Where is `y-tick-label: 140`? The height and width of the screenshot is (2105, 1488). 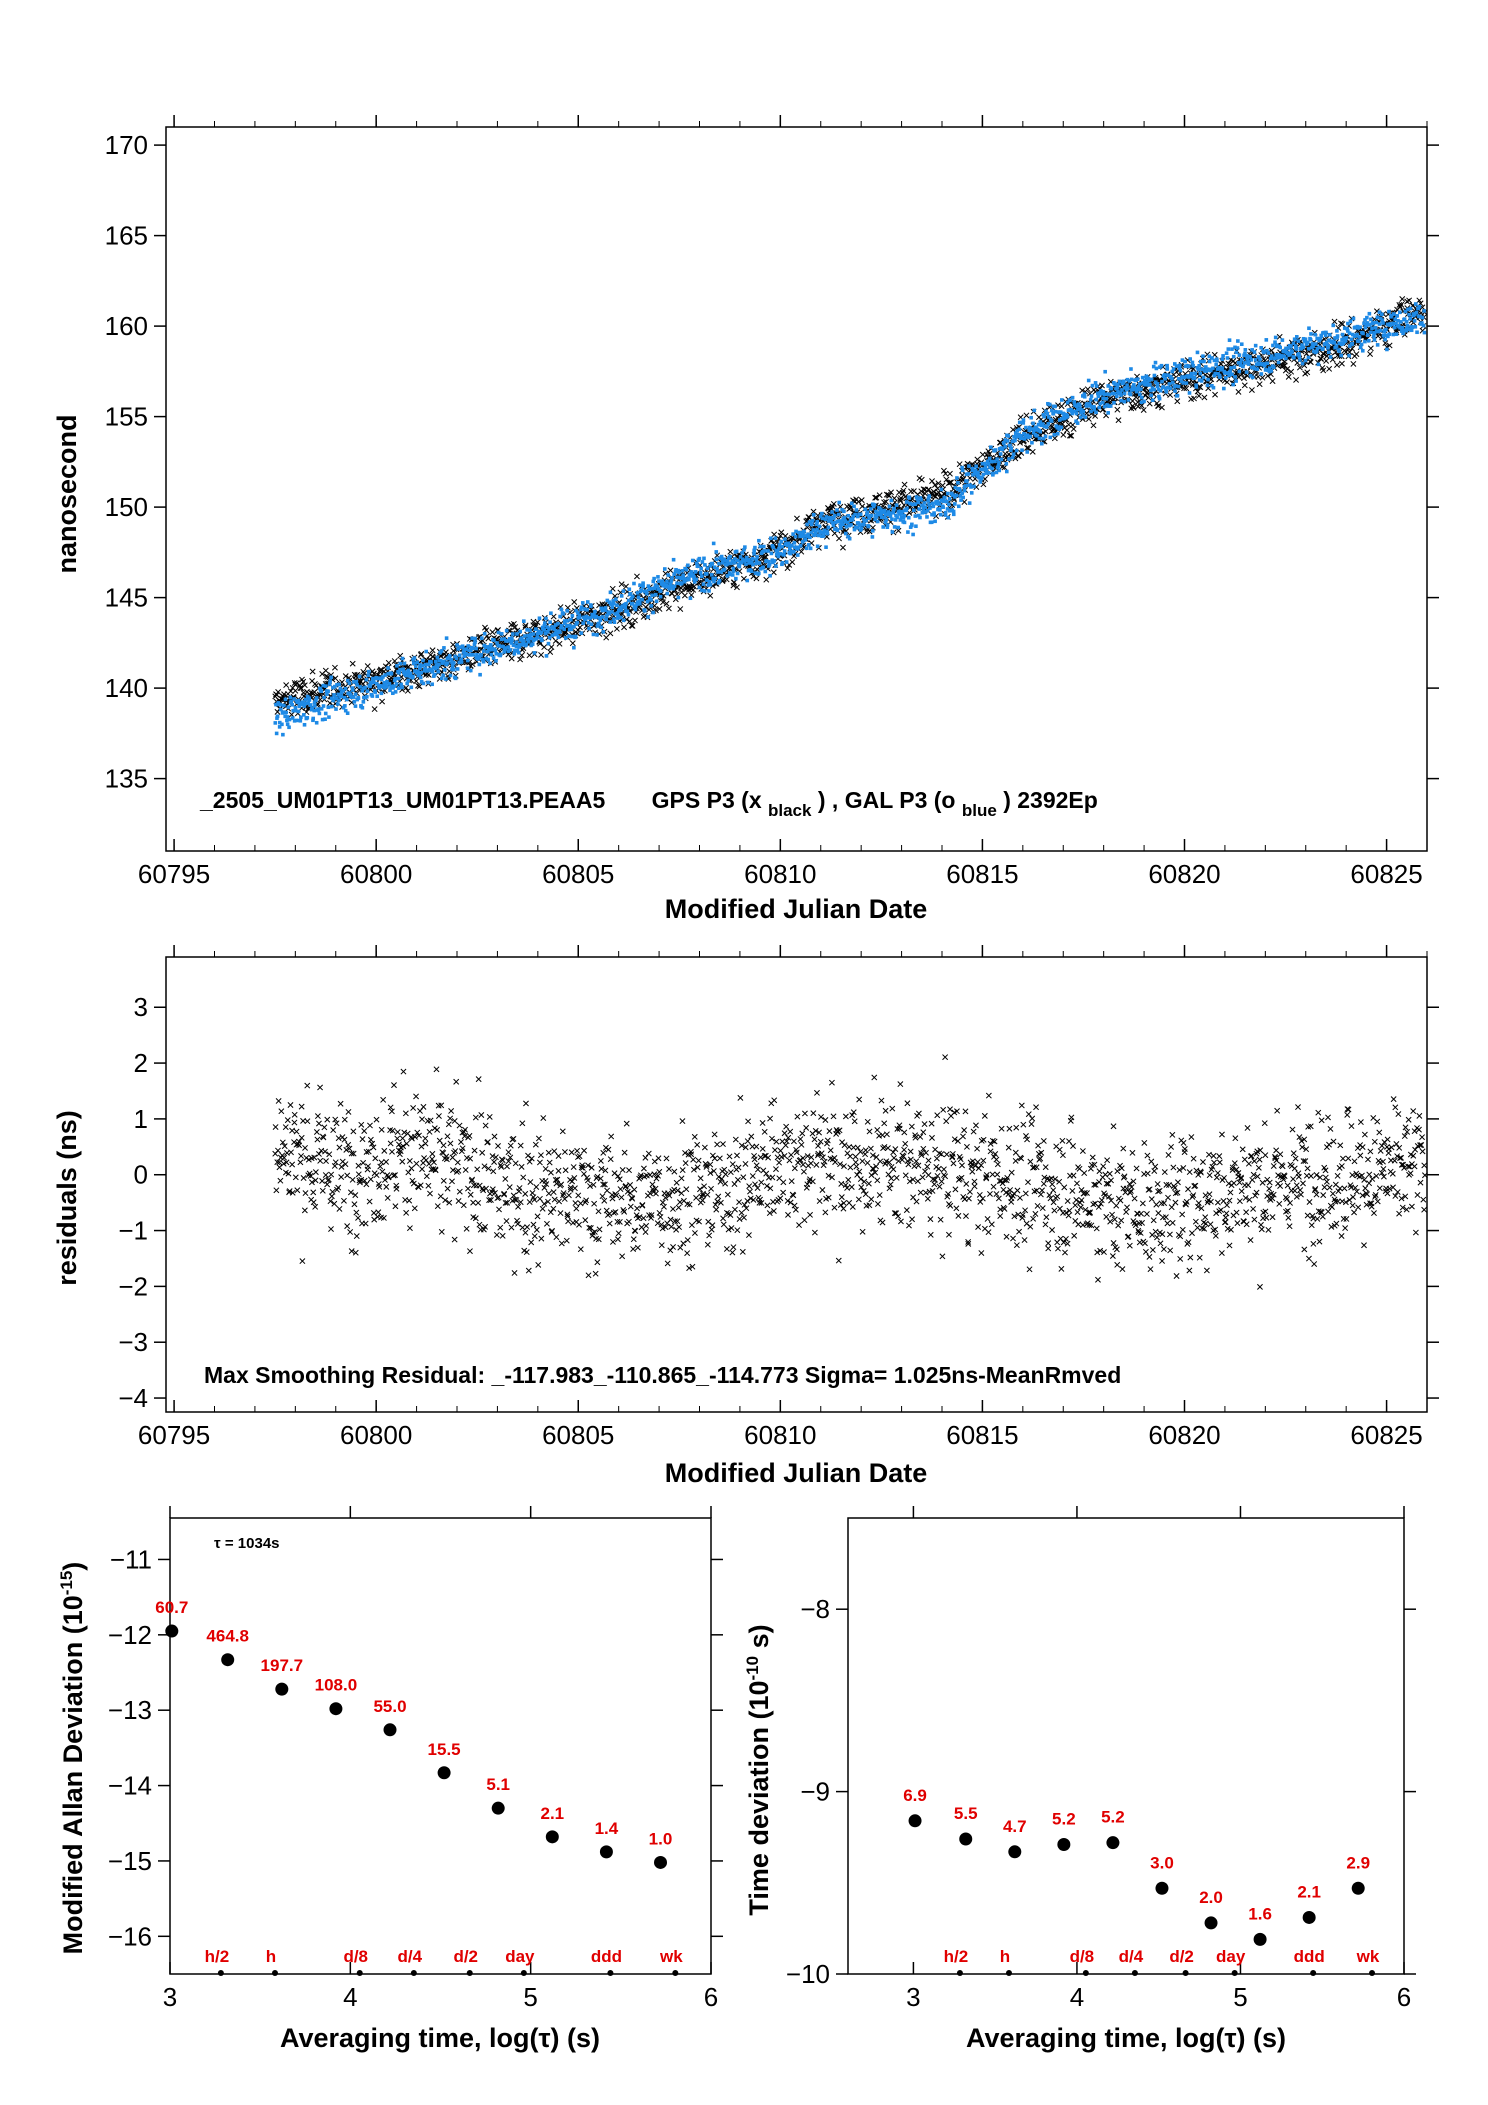
y-tick-label: 140 is located at coordinates (126, 688).